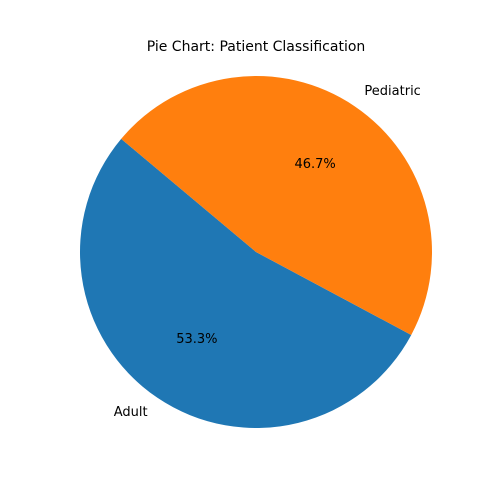 This screenshot has height=500, width=500. What do you see at coordinates (196, 339) in the screenshot?
I see `pct-label-adult: 53.3%` at bounding box center [196, 339].